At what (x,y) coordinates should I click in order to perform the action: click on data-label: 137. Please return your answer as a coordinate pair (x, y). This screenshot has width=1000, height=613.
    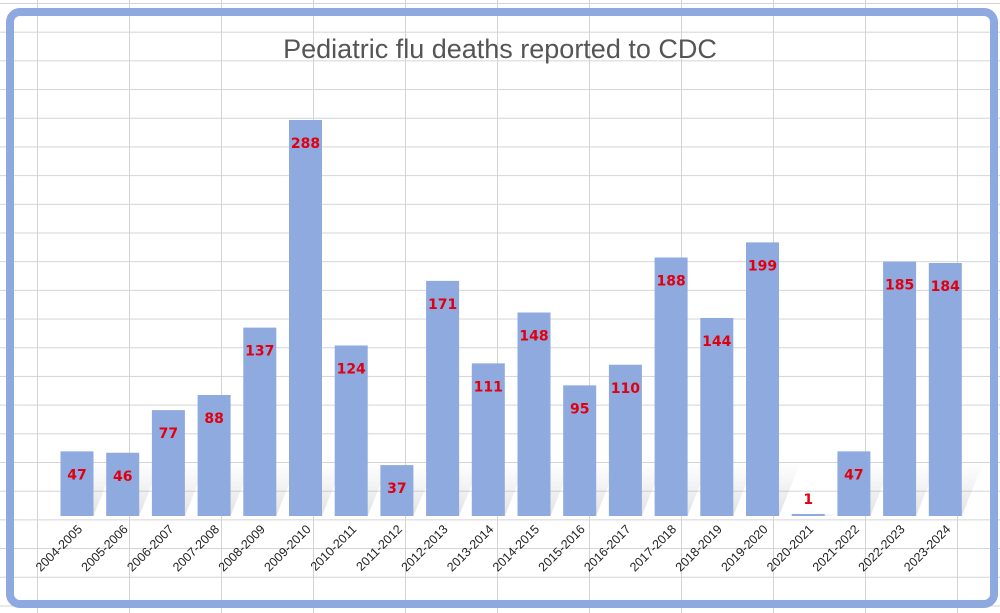
    Looking at the image, I should click on (259, 352).